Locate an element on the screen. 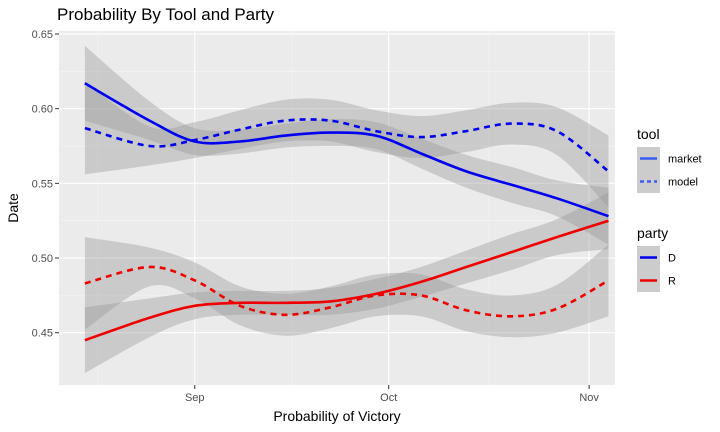  legend-label: D is located at coordinates (672, 259).